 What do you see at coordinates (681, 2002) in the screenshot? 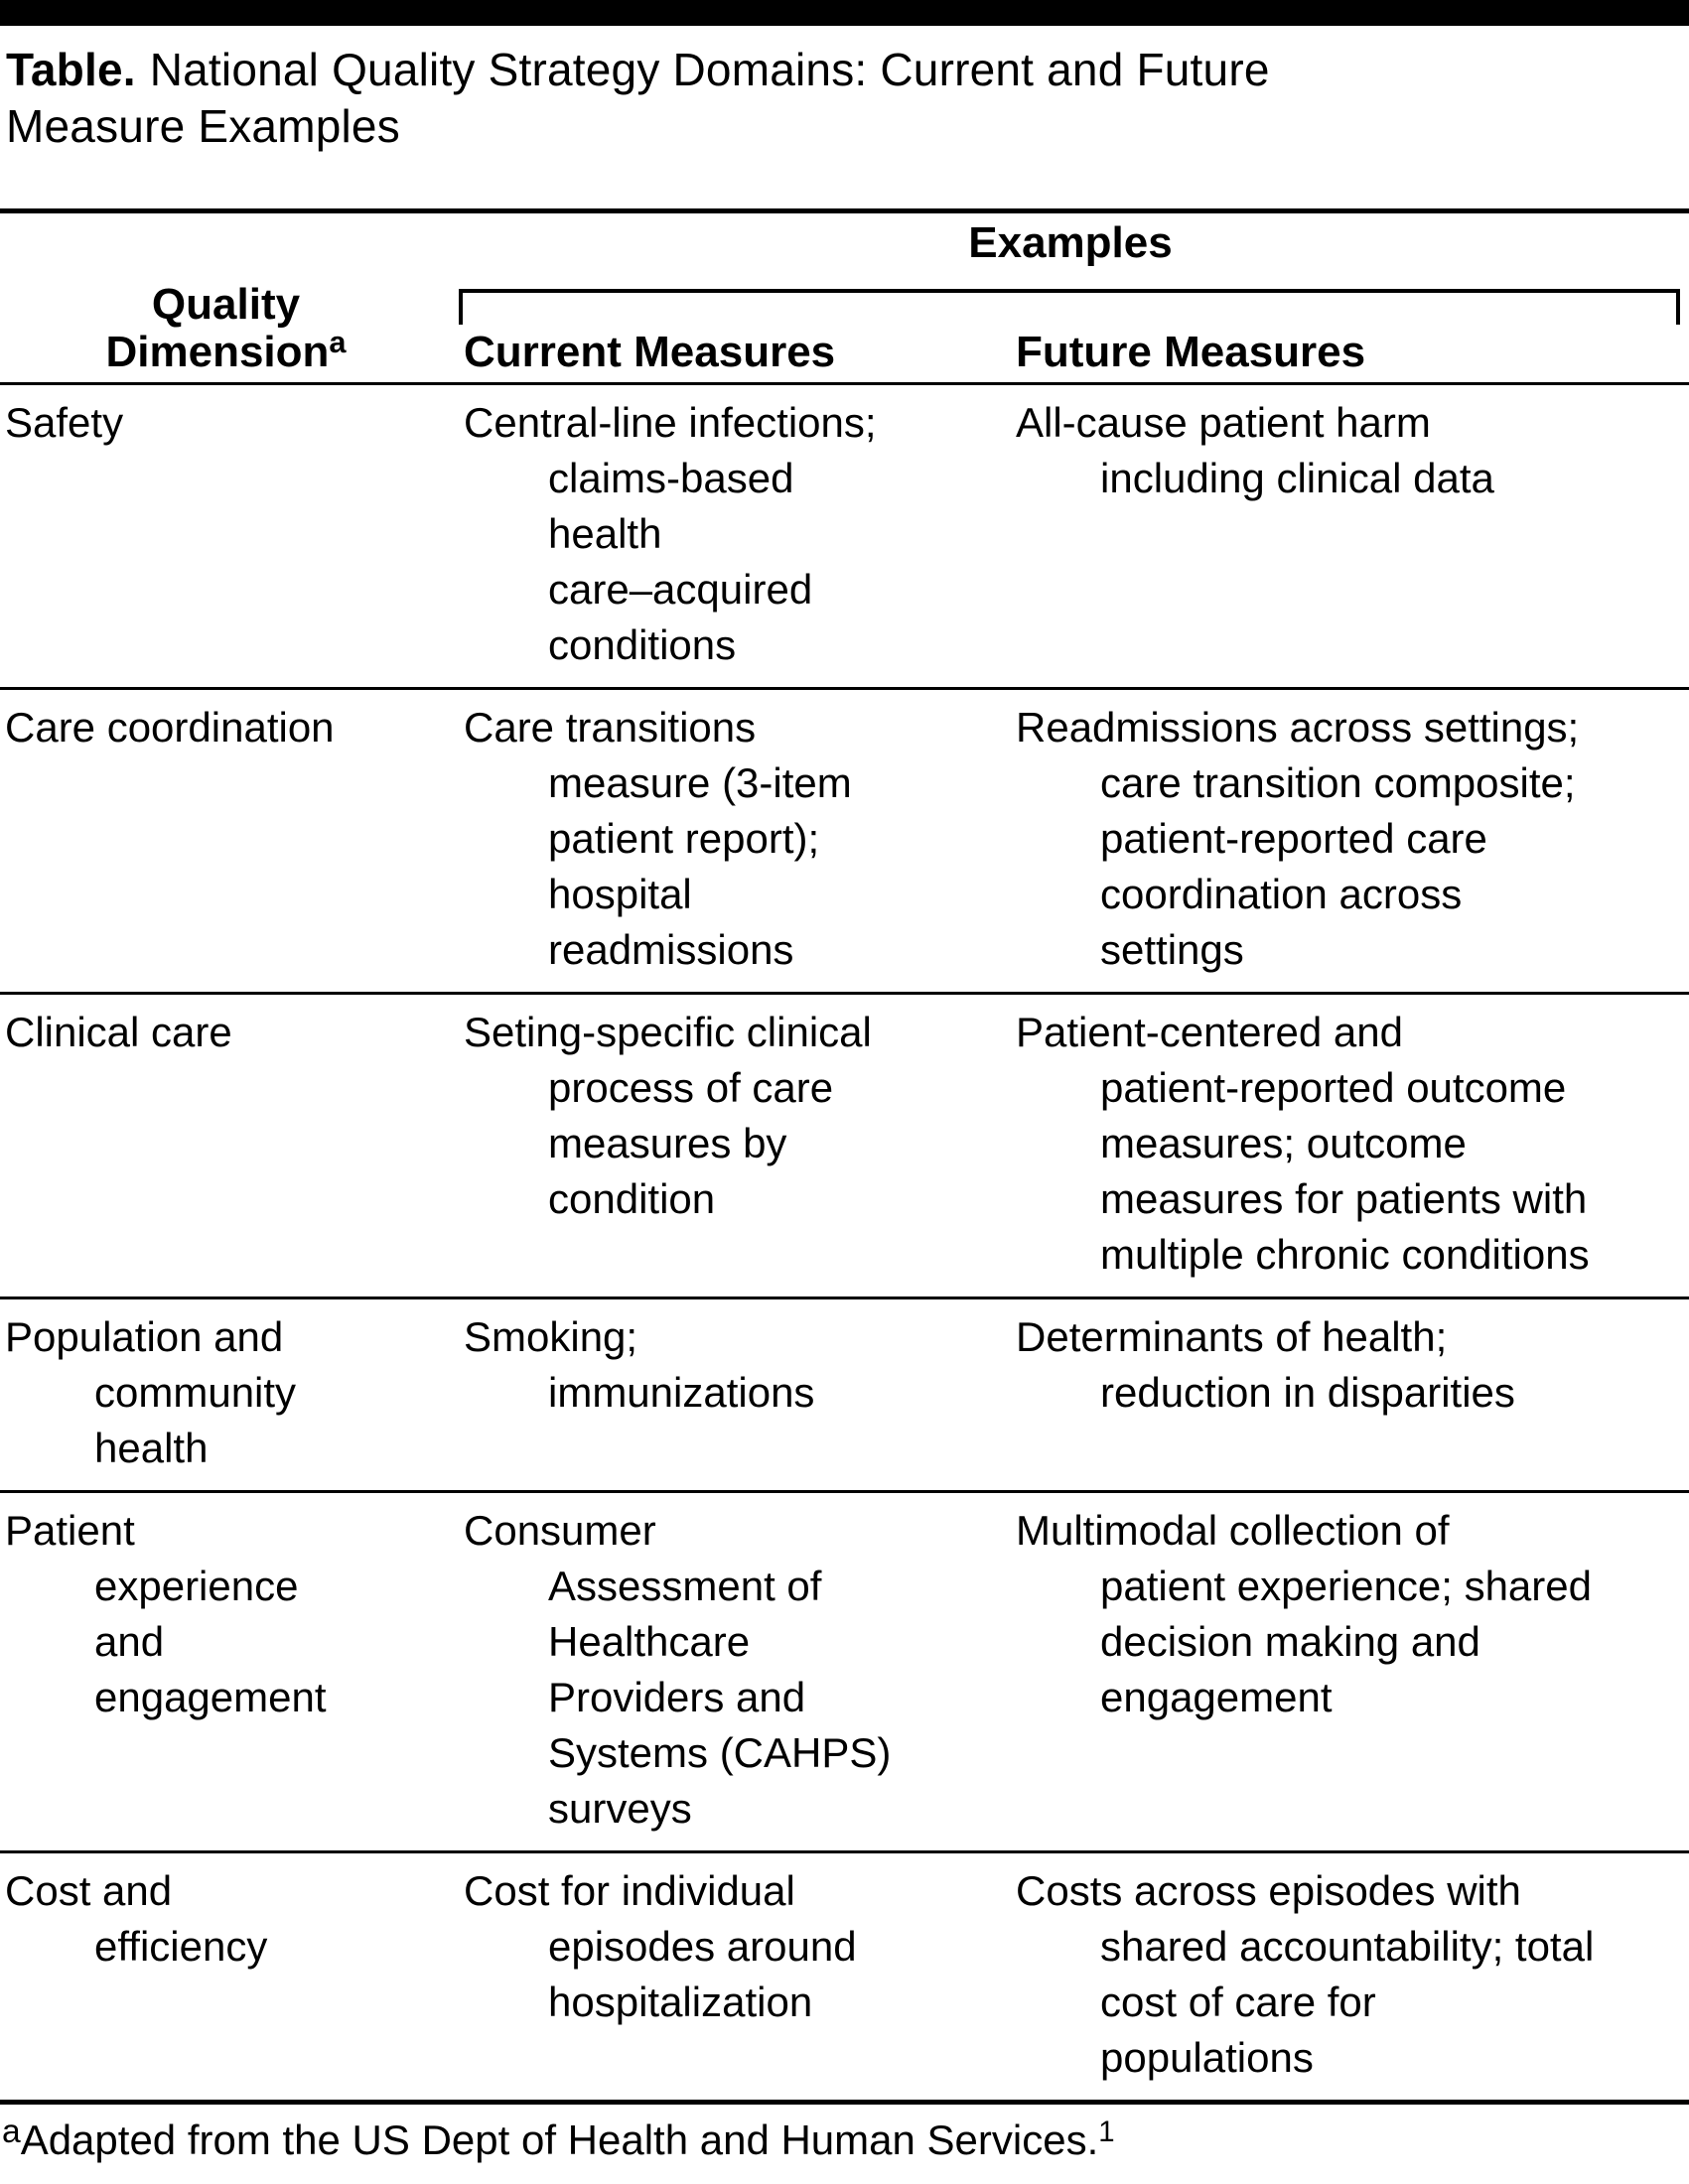
I see `text-line: hospitalization` at bounding box center [681, 2002].